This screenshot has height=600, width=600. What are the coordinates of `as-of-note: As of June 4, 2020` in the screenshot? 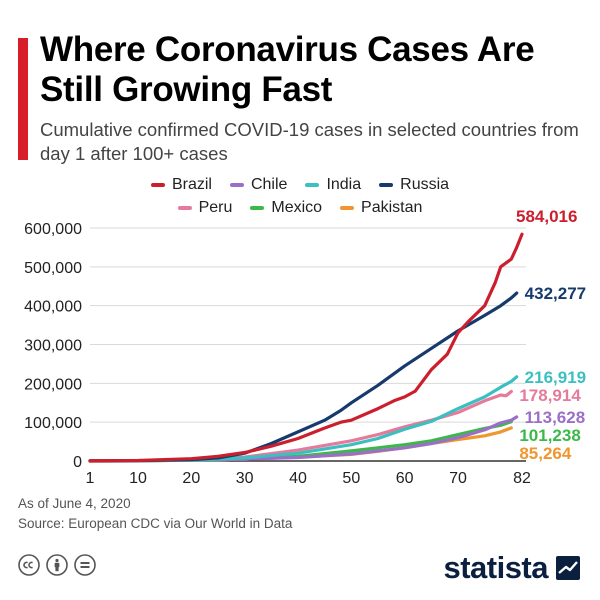 It's located at (74, 503).